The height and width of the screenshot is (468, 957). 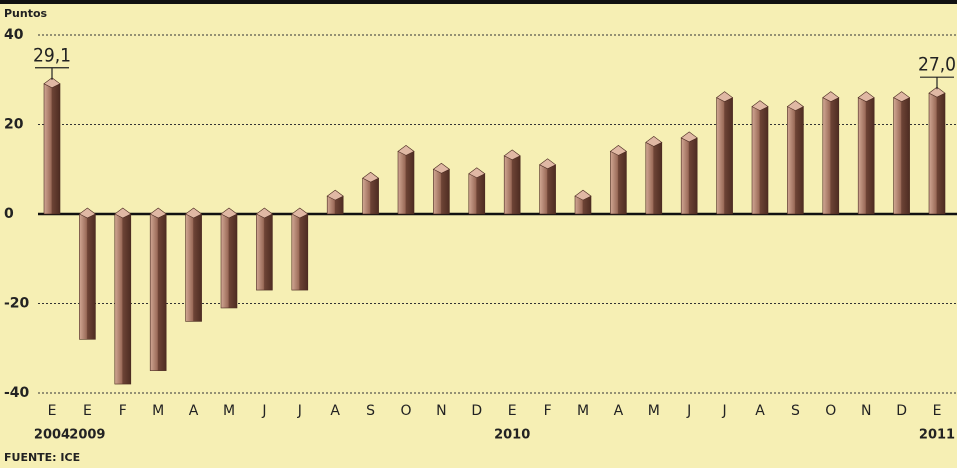 What do you see at coordinates (52, 55) in the screenshot?
I see `value-label: 29,1` at bounding box center [52, 55].